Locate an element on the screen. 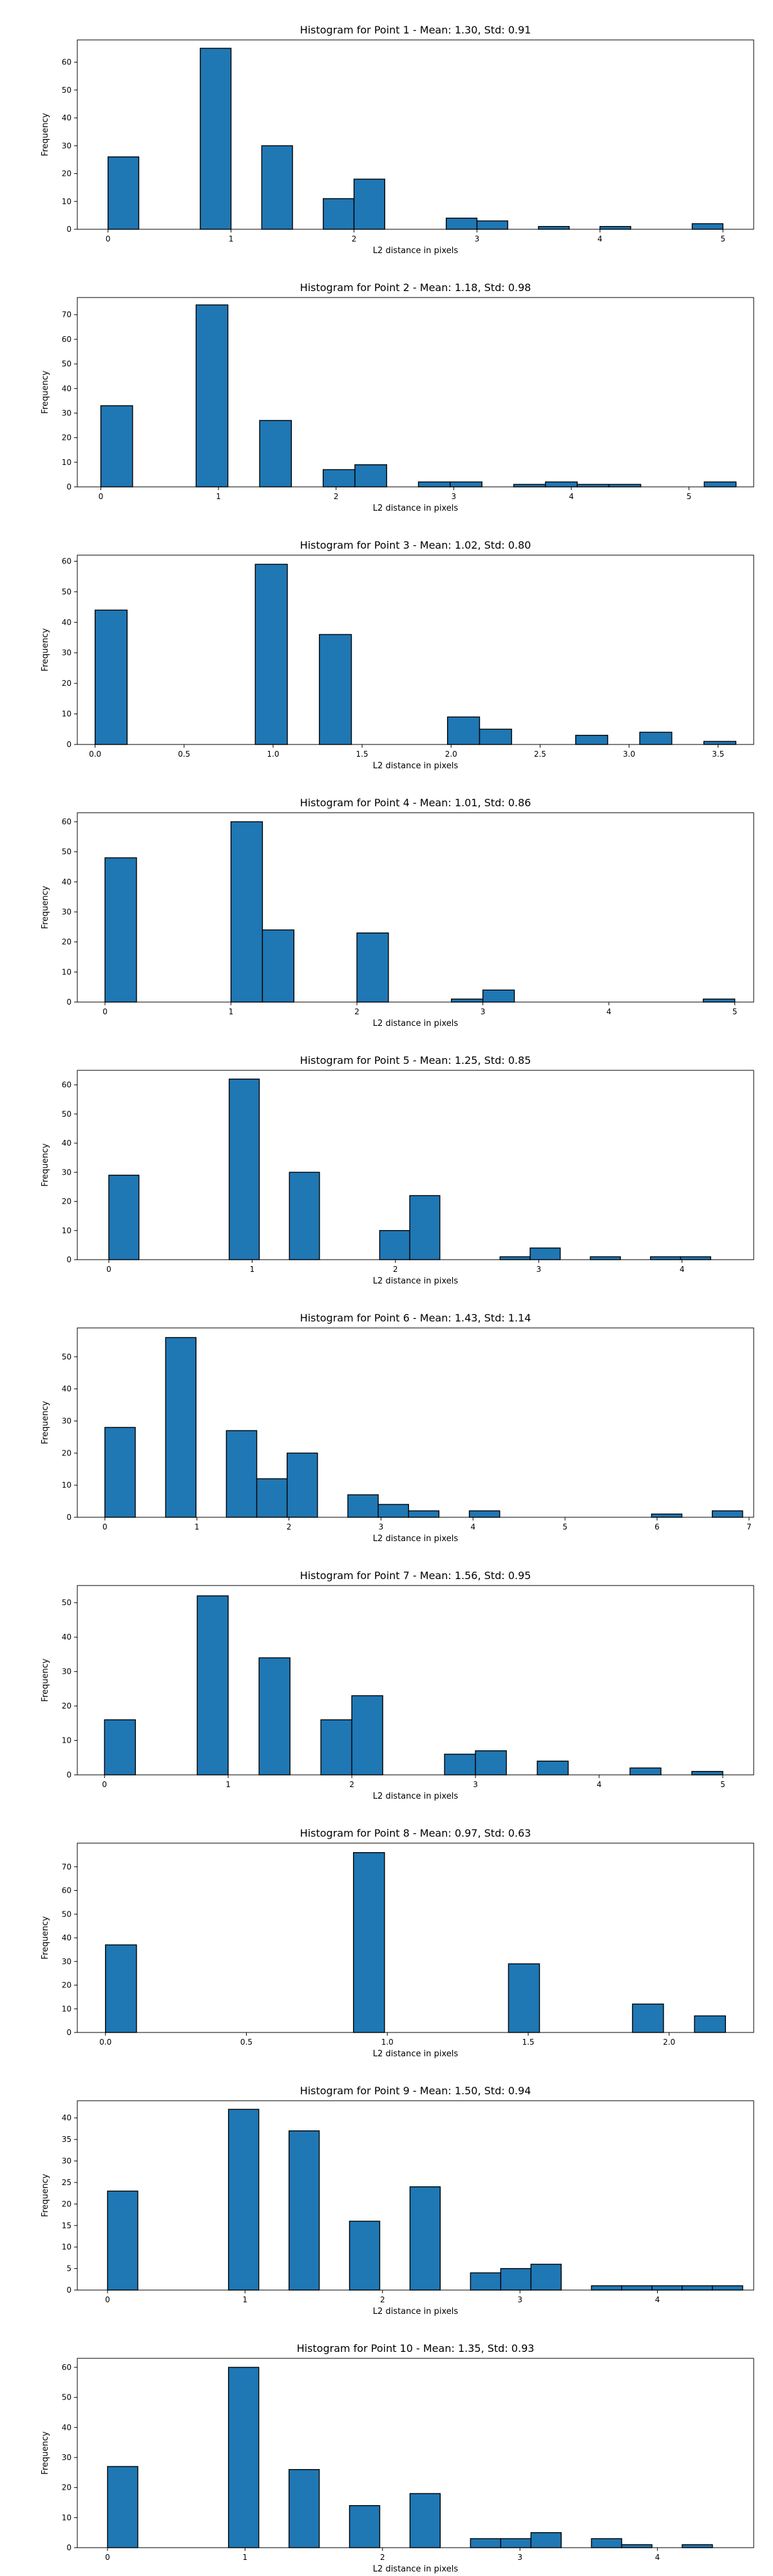 This screenshot has height=2576, width=773. x-tick-label: 1.0 is located at coordinates (273, 754).